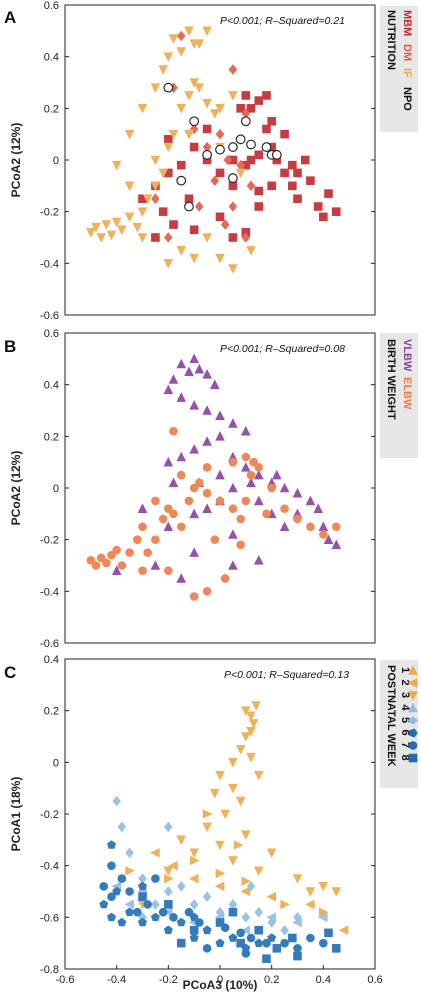 This screenshot has width=421, height=992. What do you see at coordinates (405, 758) in the screenshot?
I see `week-label: 8` at bounding box center [405, 758].